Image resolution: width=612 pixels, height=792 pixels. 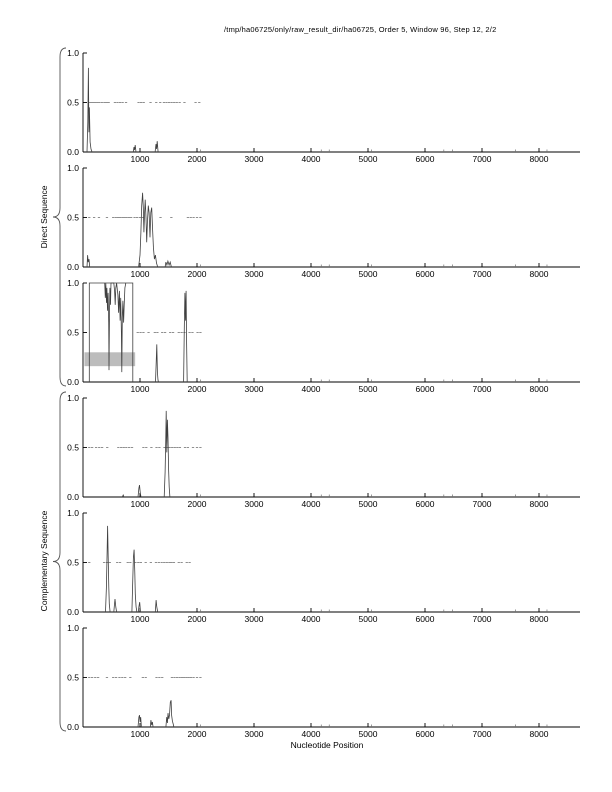 What do you see at coordinates (59, 217) in the screenshot?
I see `direct-group-brace` at bounding box center [59, 217].